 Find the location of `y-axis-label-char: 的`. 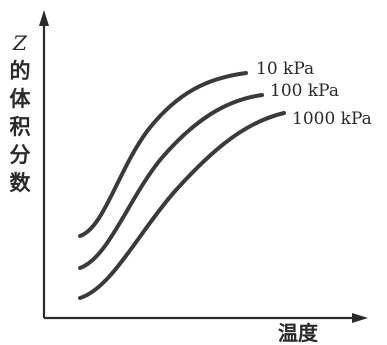

y-axis-label-char: 的 is located at coordinates (20, 71).